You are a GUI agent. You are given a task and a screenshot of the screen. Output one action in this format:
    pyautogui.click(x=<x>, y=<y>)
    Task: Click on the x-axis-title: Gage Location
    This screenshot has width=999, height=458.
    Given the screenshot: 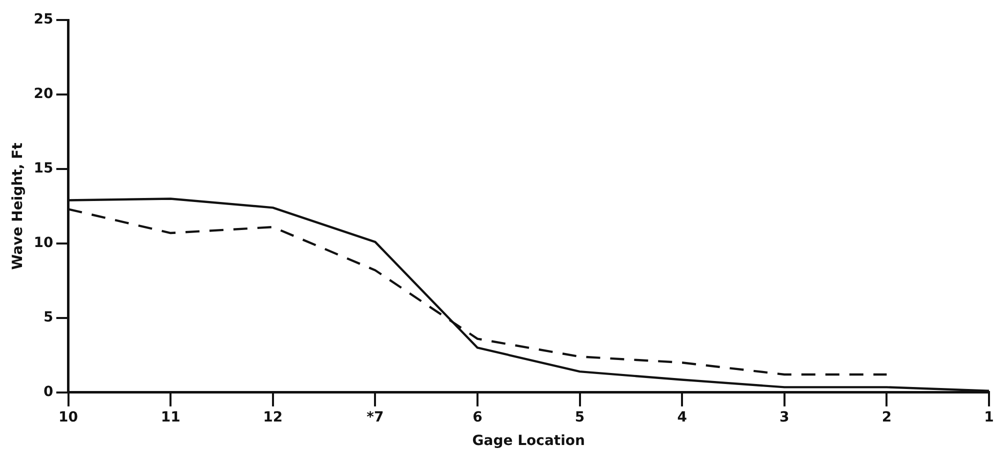 What is the action you would take?
    pyautogui.click(x=528, y=441)
    